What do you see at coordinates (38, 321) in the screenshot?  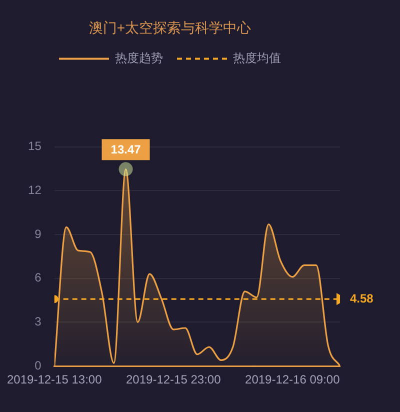 I see `y-tick-label: 3` at bounding box center [38, 321].